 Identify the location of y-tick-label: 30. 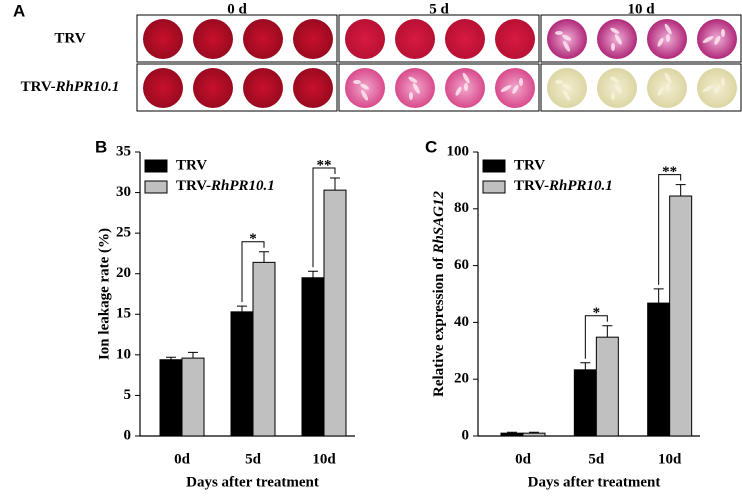
(123, 192).